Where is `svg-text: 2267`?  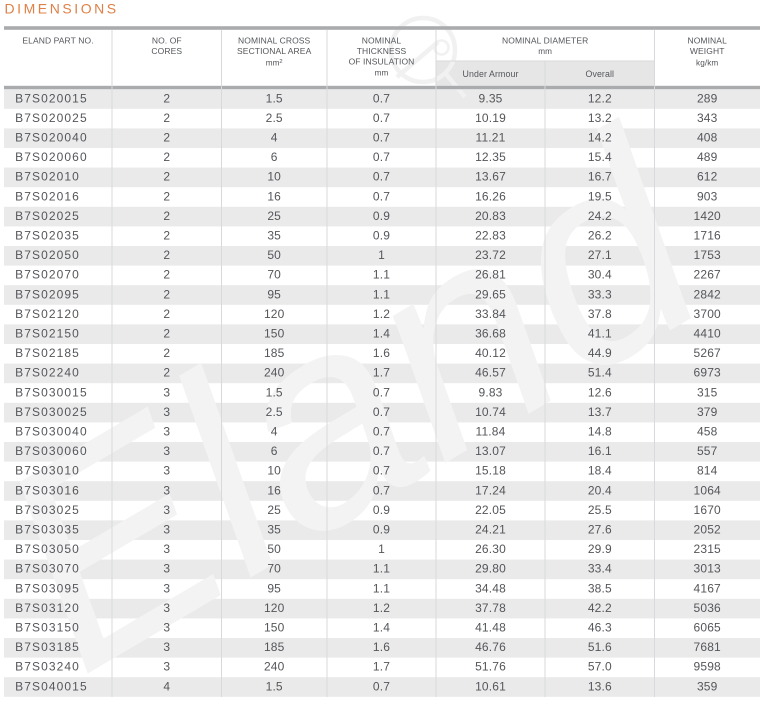 svg-text: 2267 is located at coordinates (707, 275).